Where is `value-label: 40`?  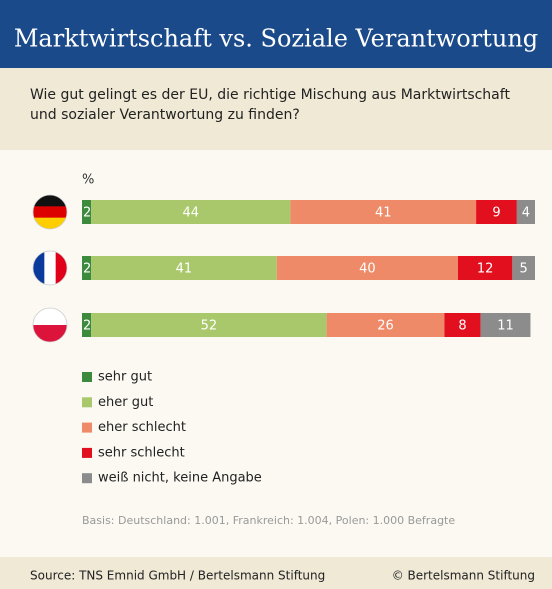
value-label: 40 is located at coordinates (367, 269).